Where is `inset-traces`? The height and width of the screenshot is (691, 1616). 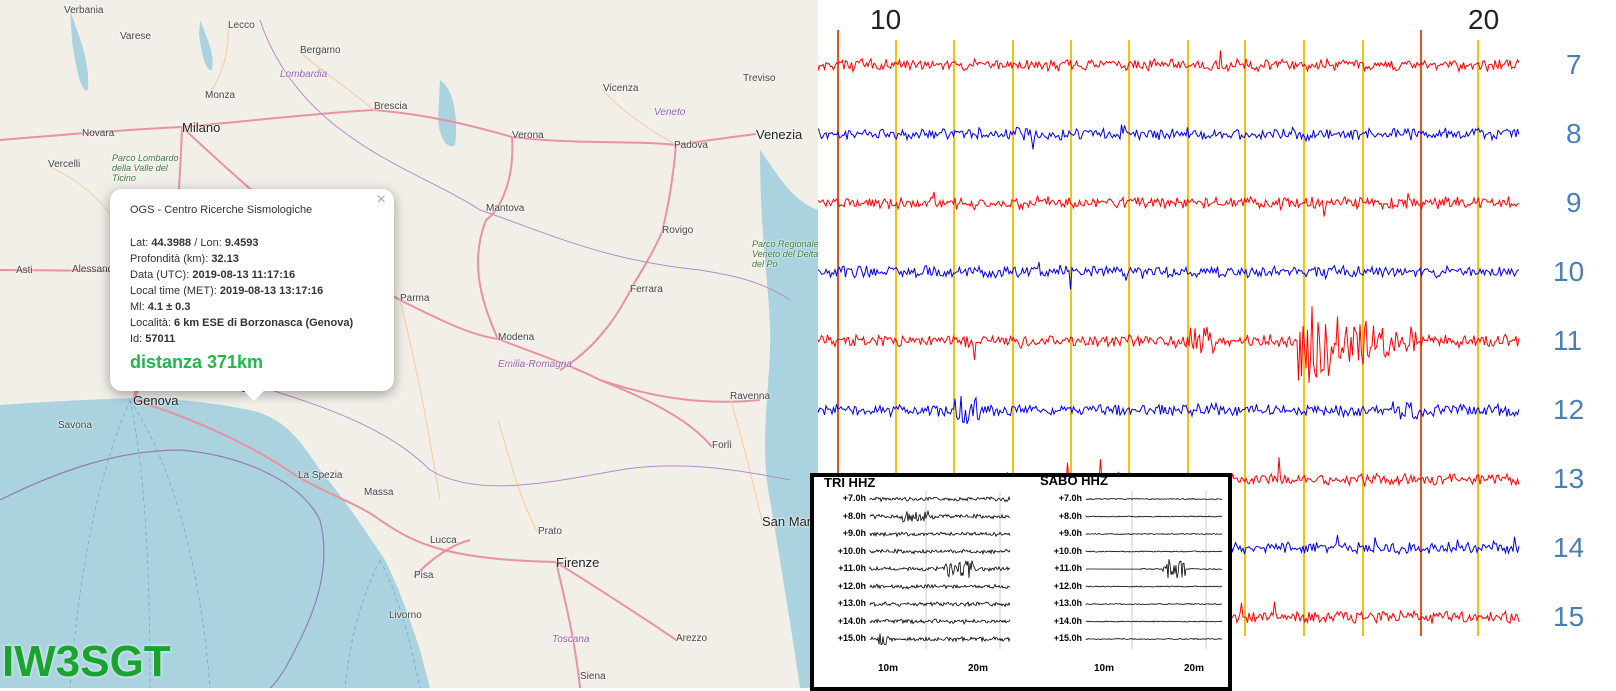
inset-traces is located at coordinates (1046, 570).